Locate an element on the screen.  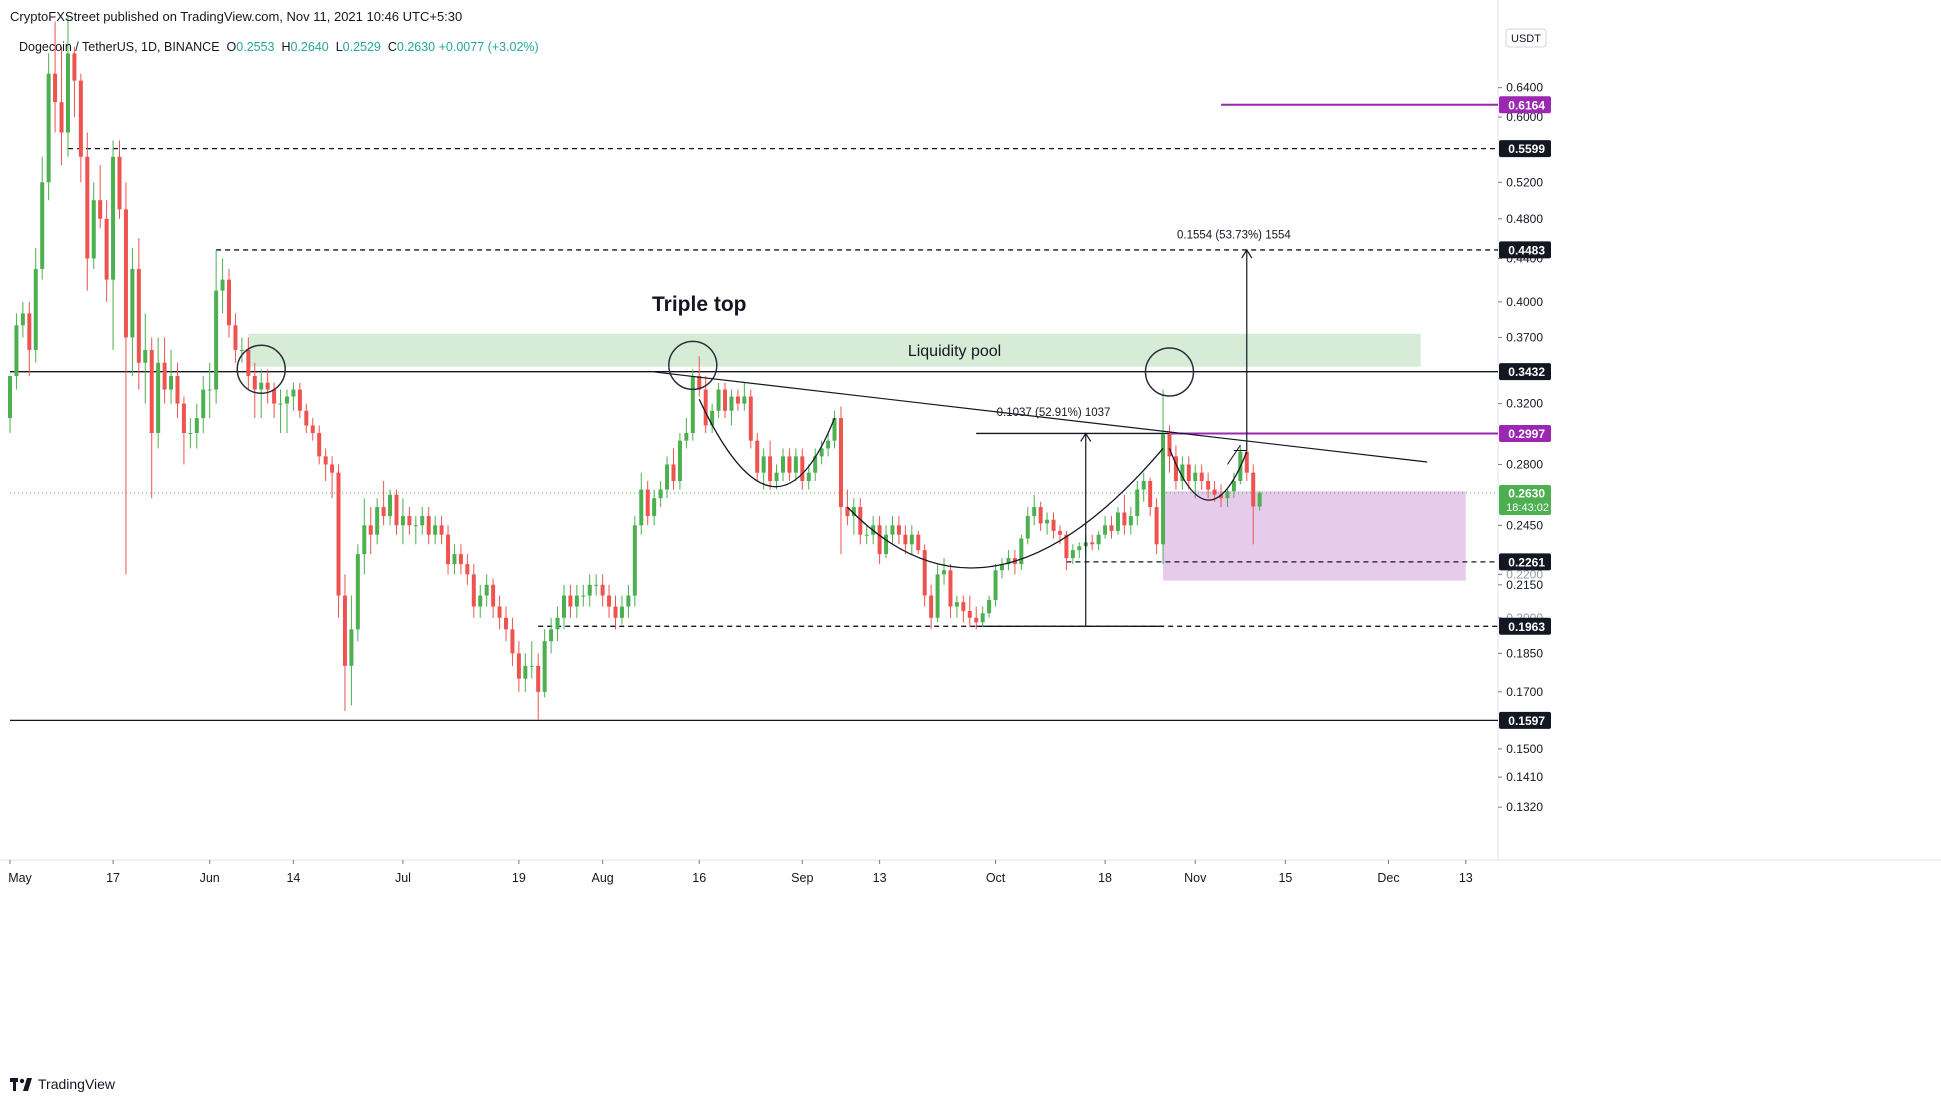
price-label-value: 0.2261 is located at coordinates (1526, 562).